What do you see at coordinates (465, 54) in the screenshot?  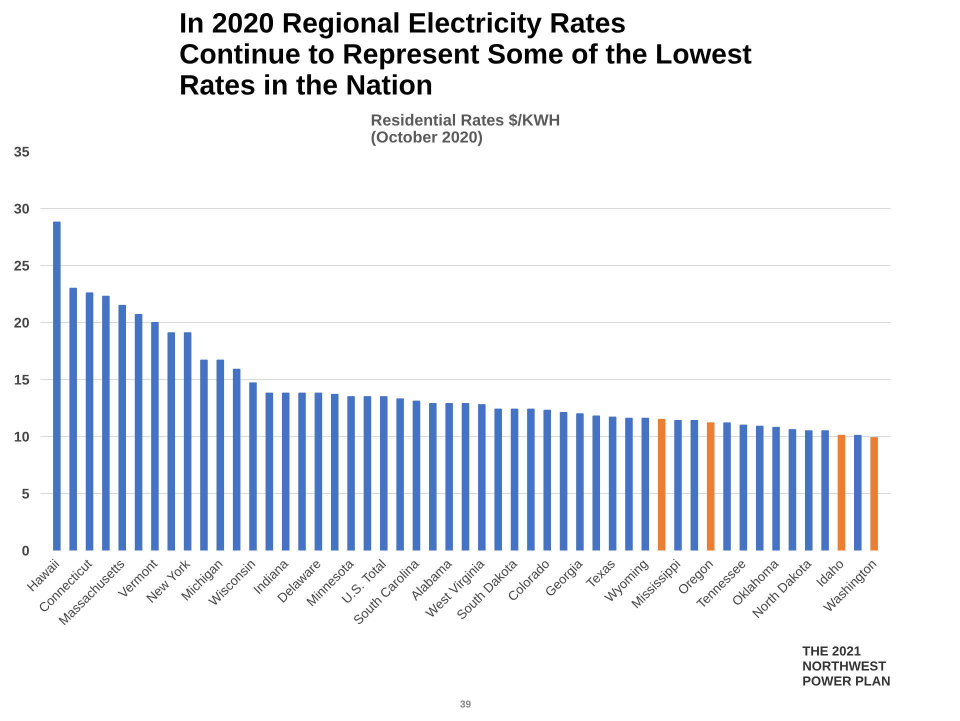 I see `chart-title: In 2020 Regional Electricity Rates Continue to Represent Some of the Lowest Rates in the Nation` at bounding box center [465, 54].